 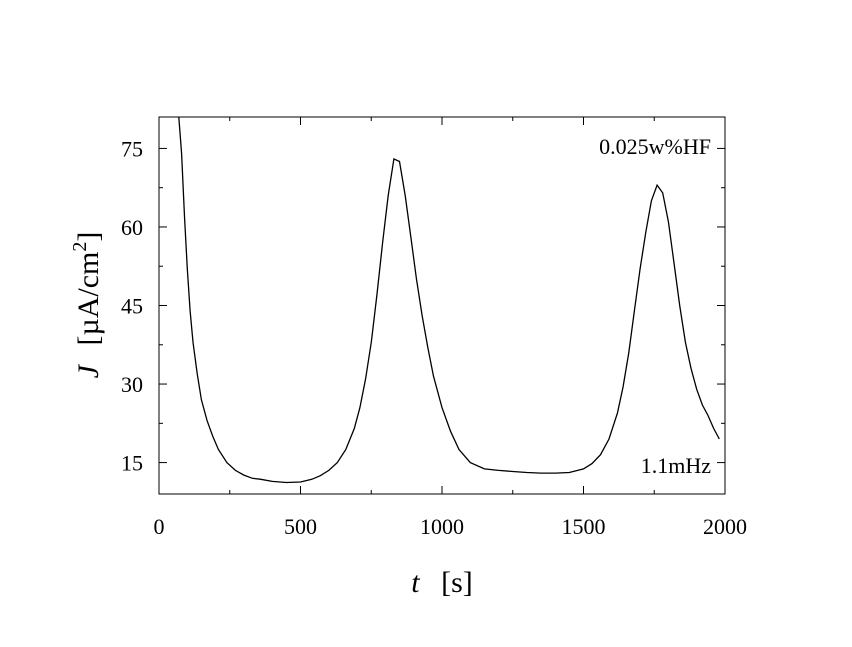 What do you see at coordinates (88, 370) in the screenshot?
I see `y-axis-variable: J` at bounding box center [88, 370].